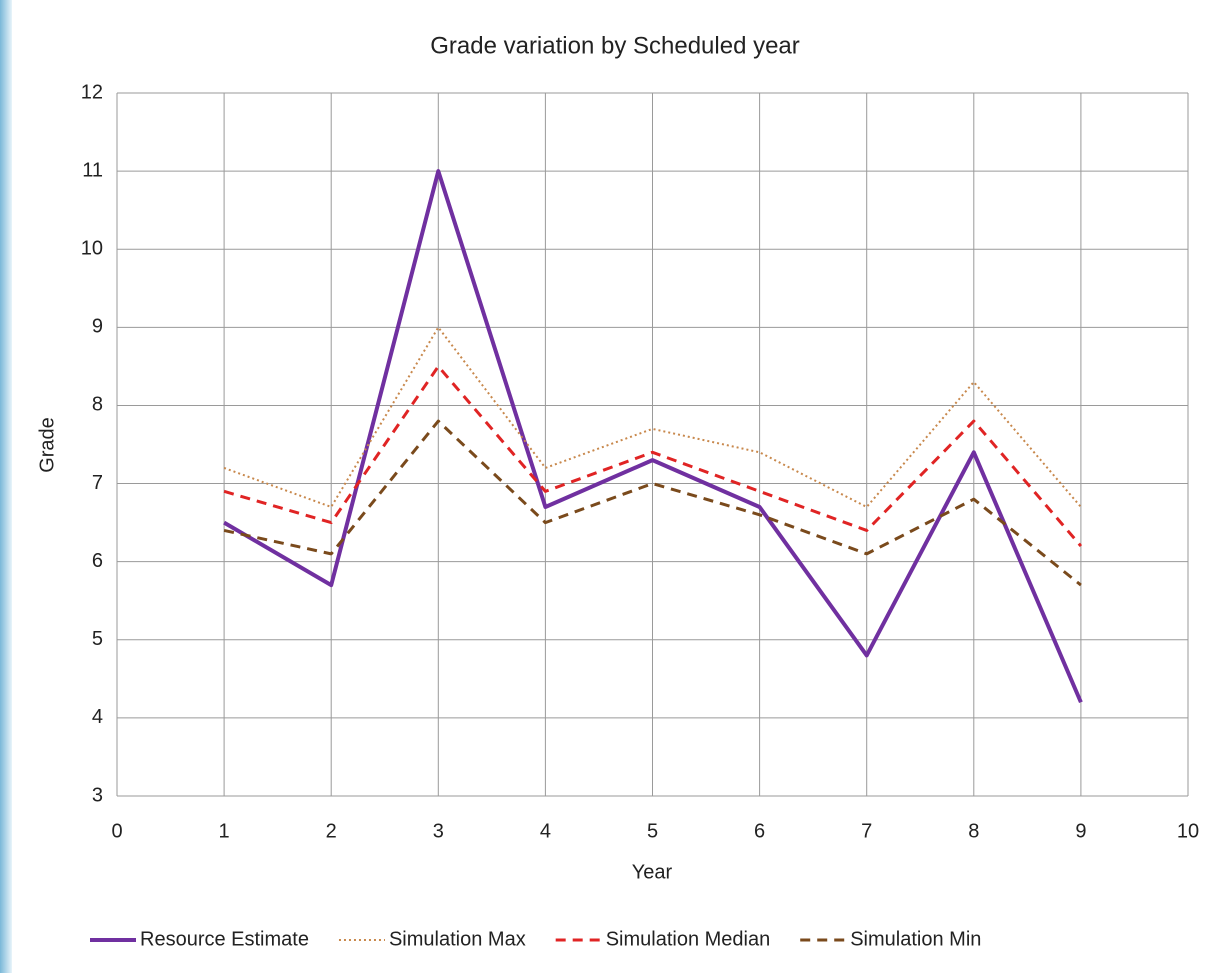 Image resolution: width=1209 pixels, height=973 pixels. Describe the element at coordinates (92, 249) in the screenshot. I see `y-tick-label: 10` at that location.